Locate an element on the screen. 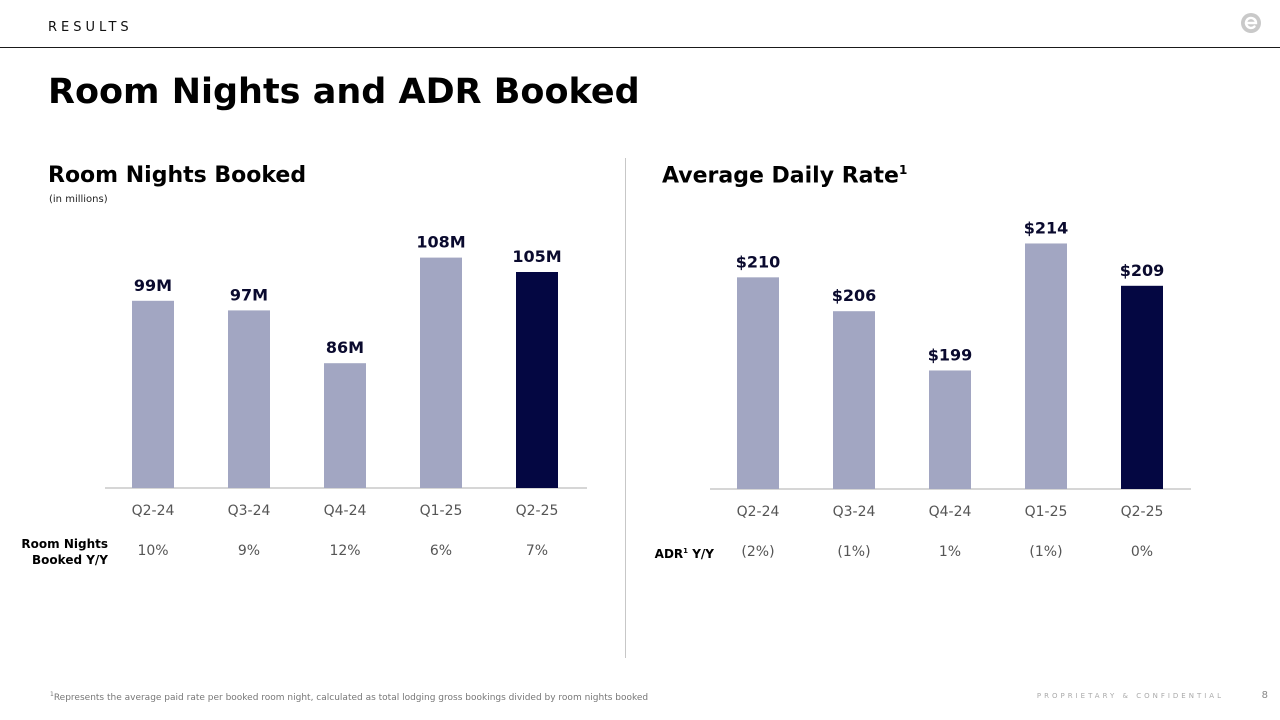  room-nights-yoy-value: 10% is located at coordinates (152, 551).